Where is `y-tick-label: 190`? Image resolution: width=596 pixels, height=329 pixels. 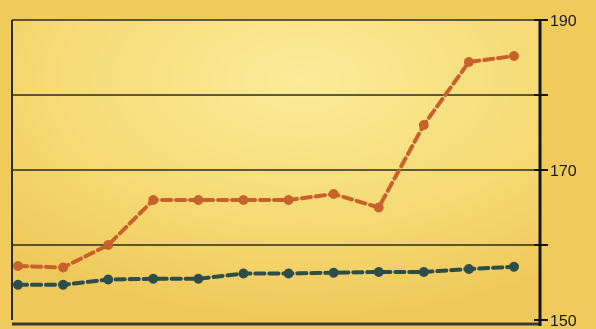 y-tick-label: 190 is located at coordinates (563, 21).